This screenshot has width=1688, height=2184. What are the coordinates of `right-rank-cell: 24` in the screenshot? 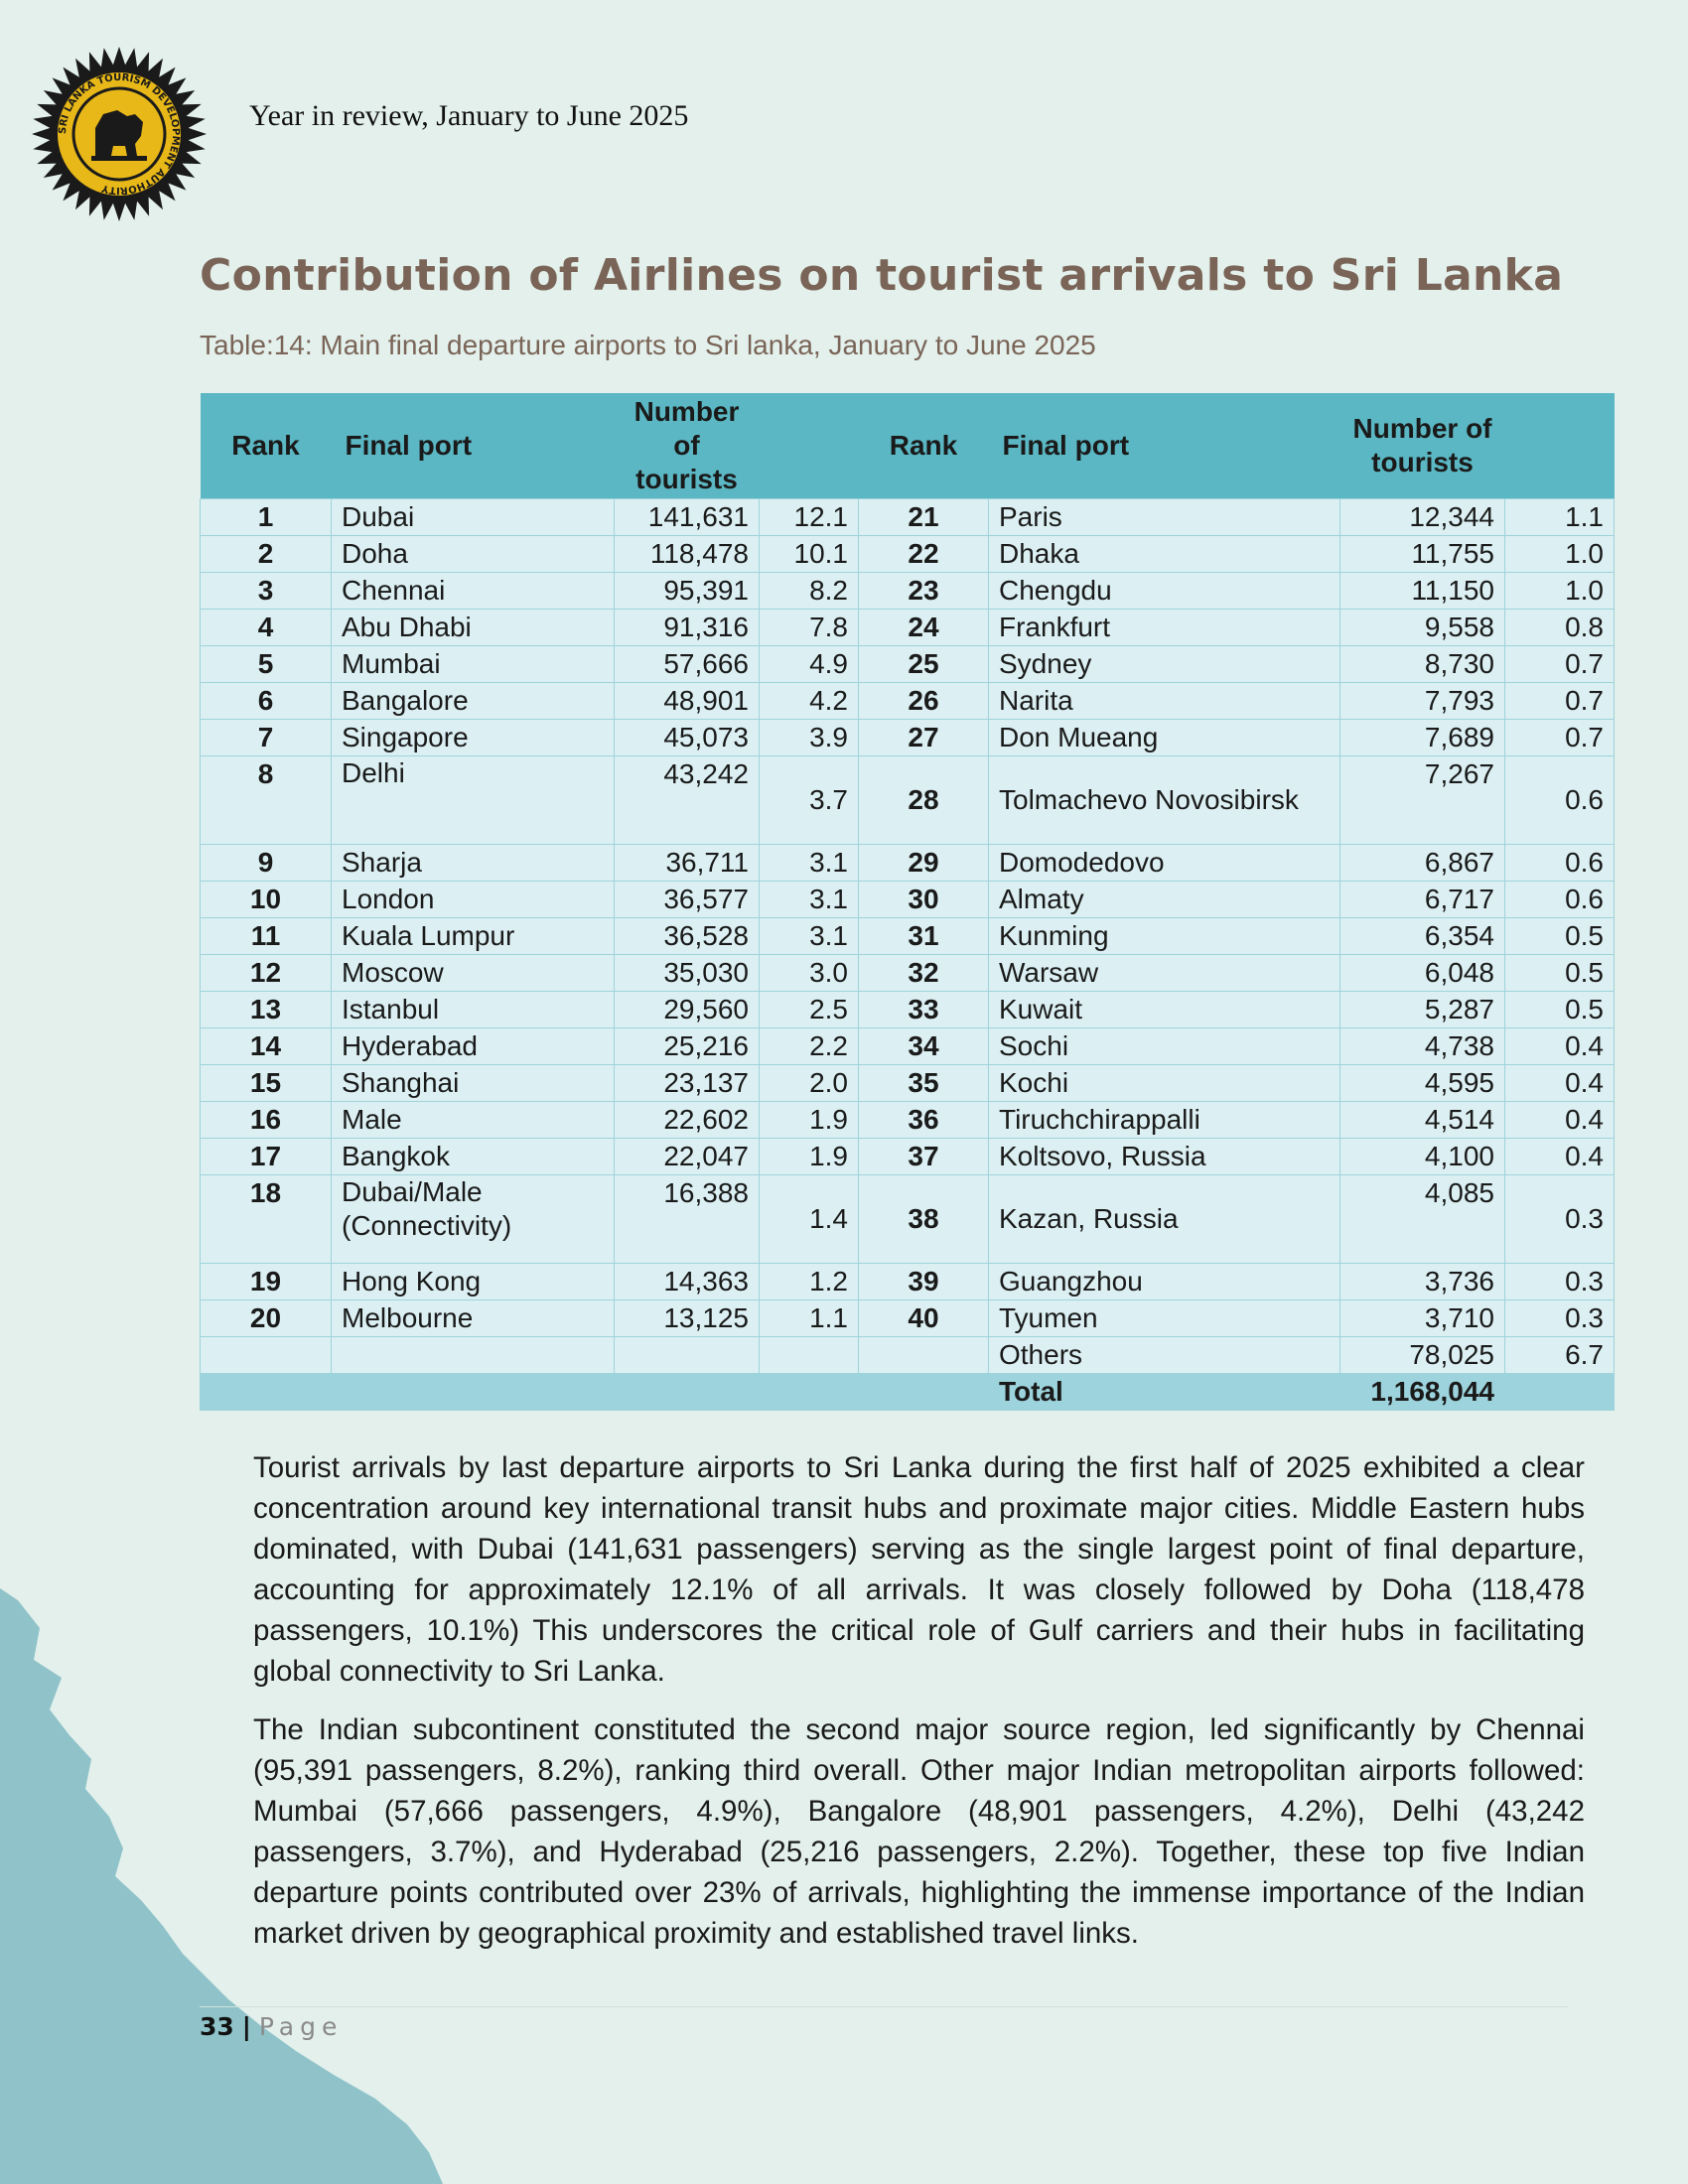 It's located at (923, 627).